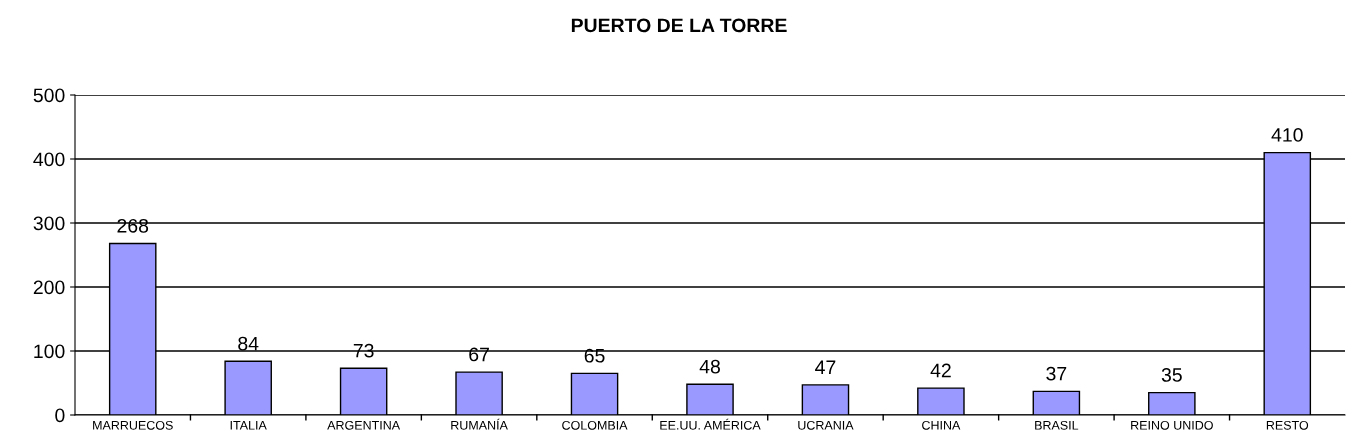  Describe the element at coordinates (941, 425) in the screenshot. I see `x-tick-label: CHINA` at that location.